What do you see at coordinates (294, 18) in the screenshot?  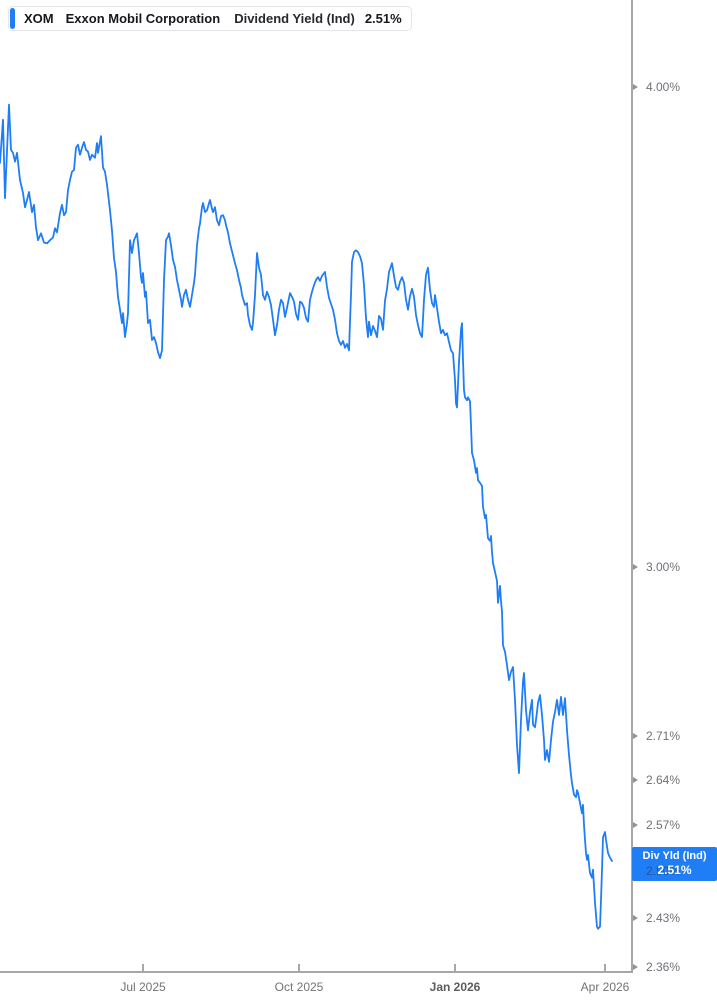 I see `metric-name: Dividend Yield (Ind)` at bounding box center [294, 18].